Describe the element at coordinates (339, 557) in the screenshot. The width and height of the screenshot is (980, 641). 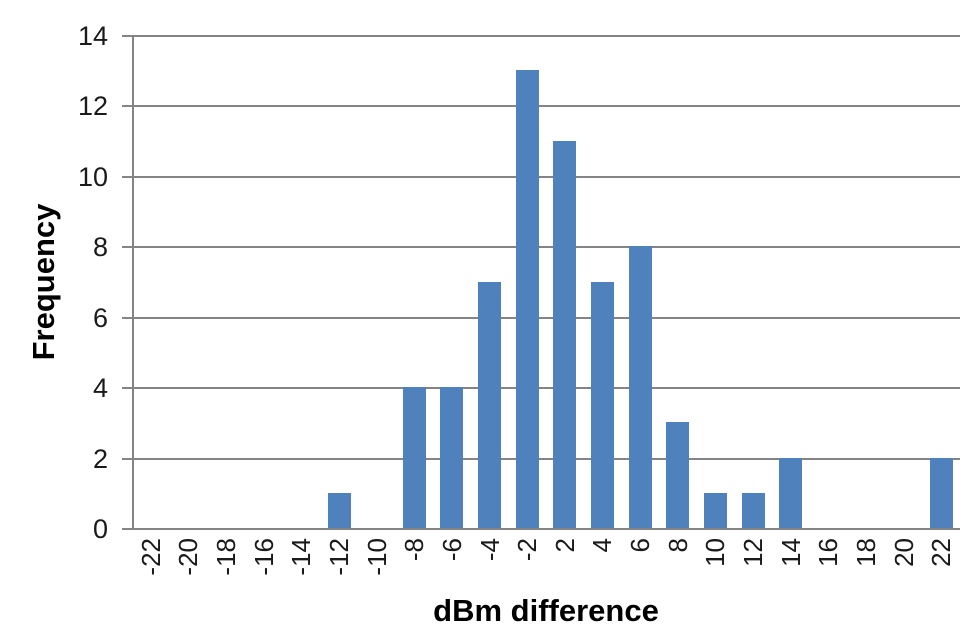
I see `x-tick-label--12: -12` at that location.